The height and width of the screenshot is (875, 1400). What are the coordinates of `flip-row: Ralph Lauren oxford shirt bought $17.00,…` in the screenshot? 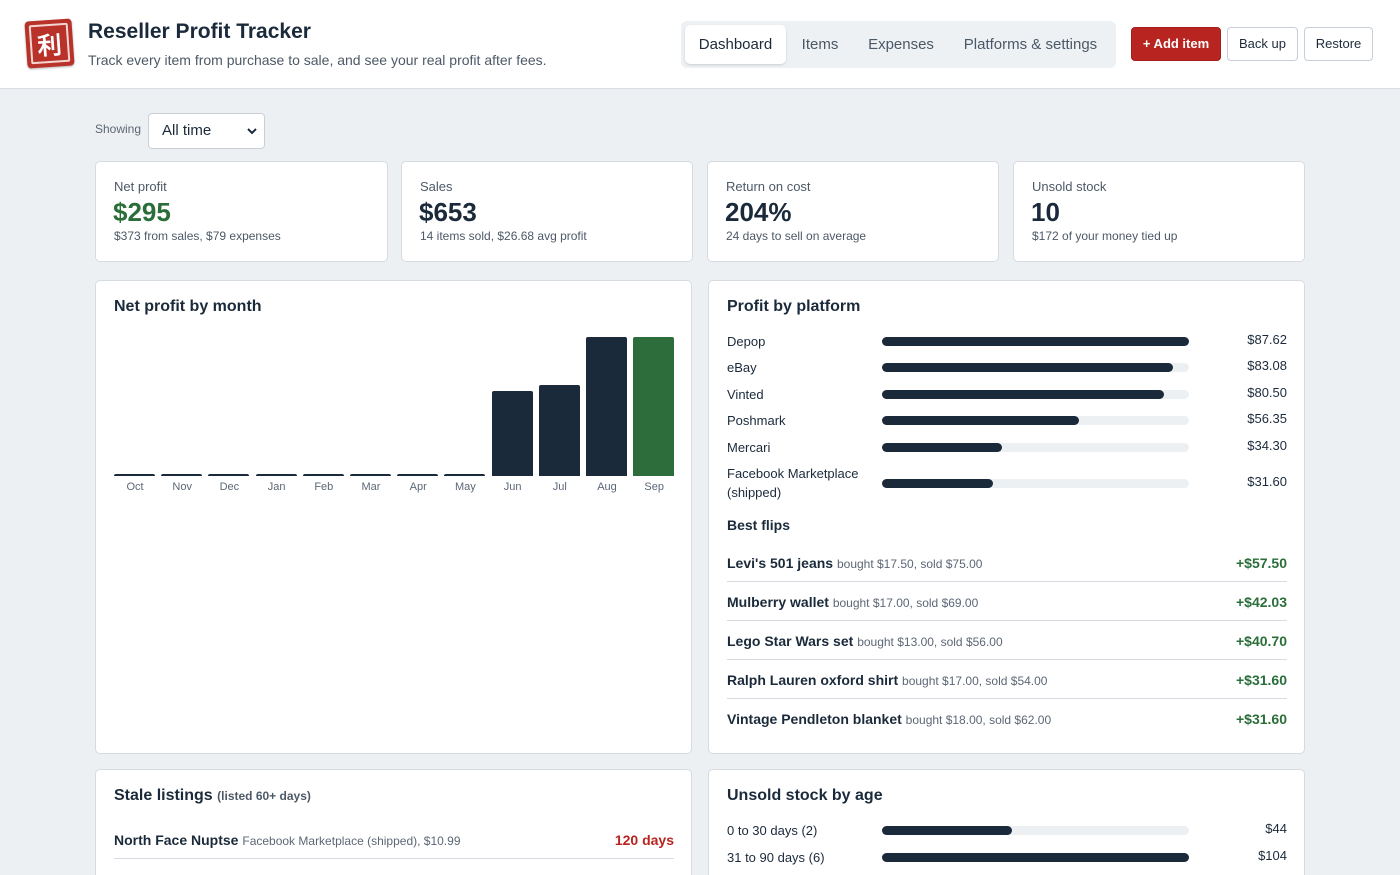 It's located at (1007, 679).